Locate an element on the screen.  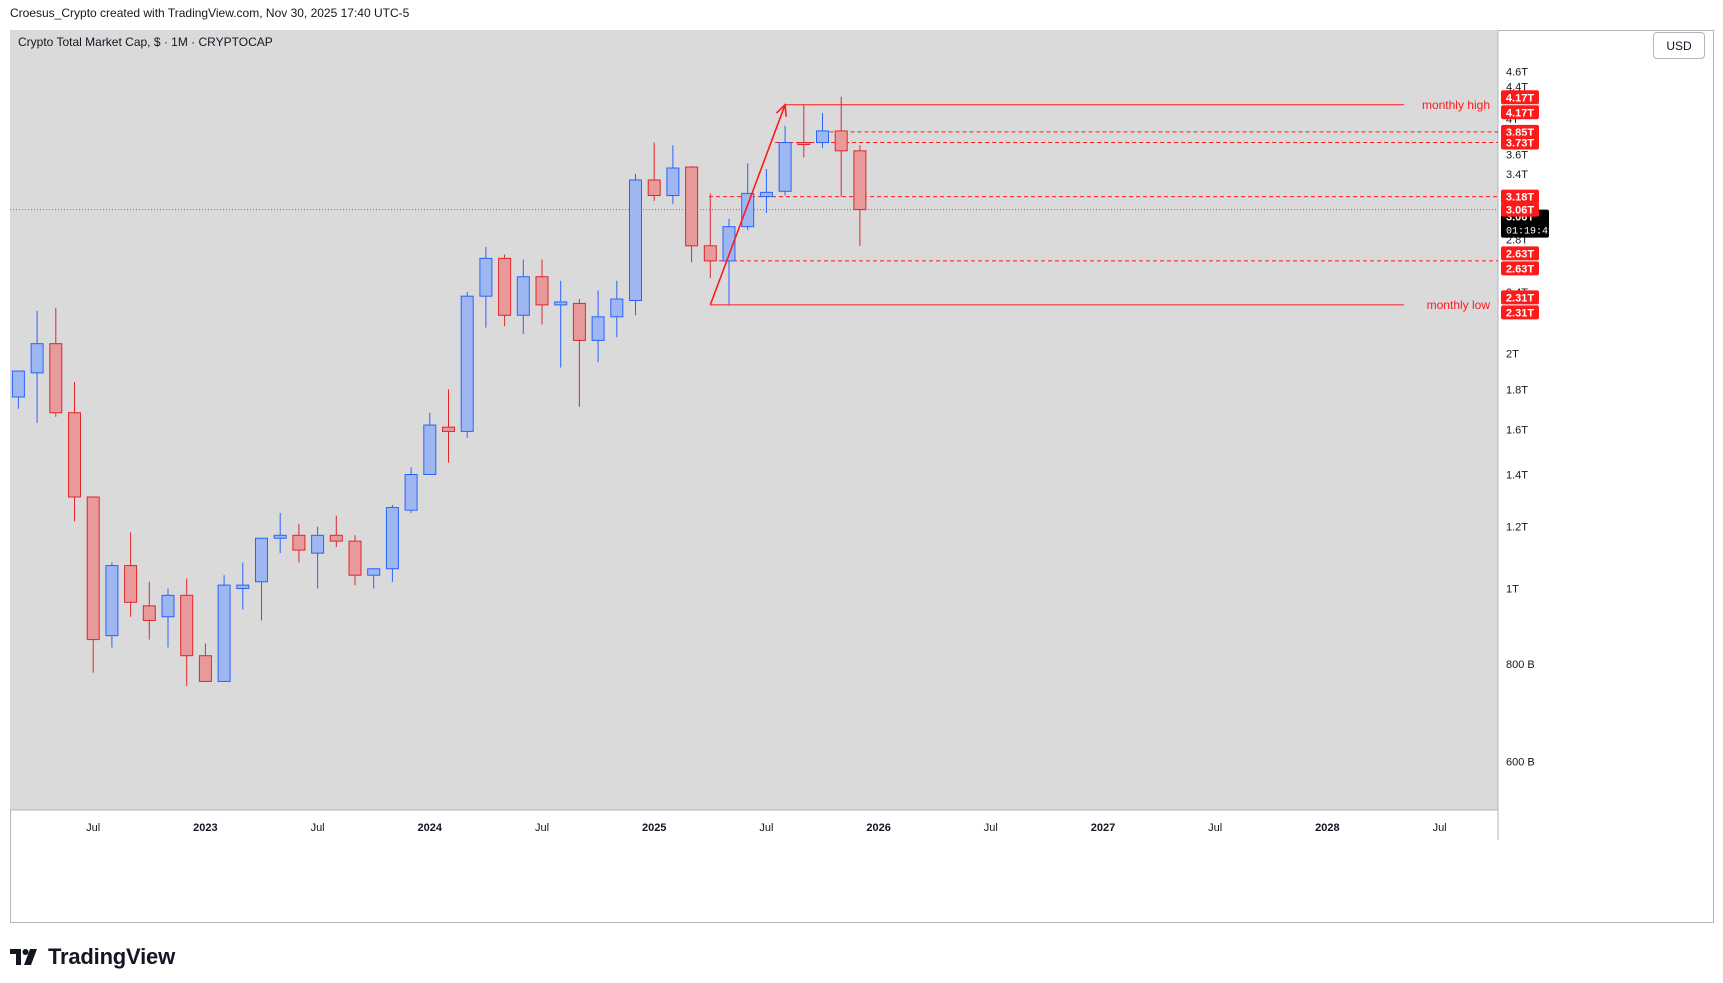
level-badge-0-0: 4.17T is located at coordinates (1520, 98).